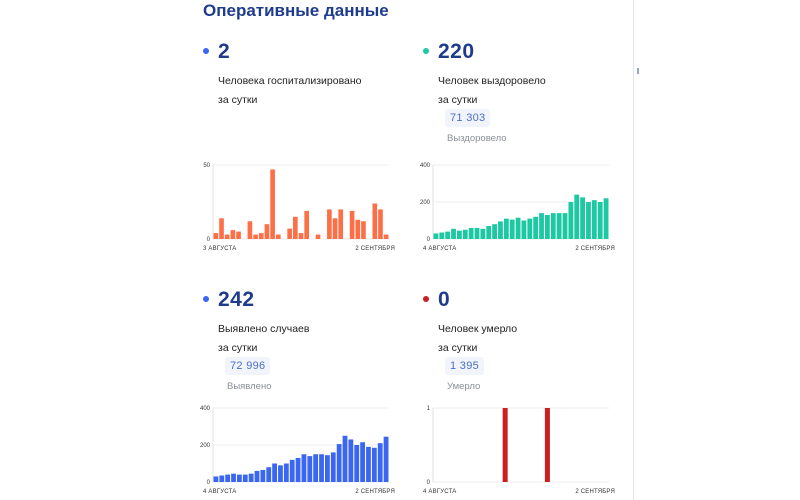 This screenshot has width=800, height=500. Describe the element at coordinates (264, 329) in the screenshot. I see `description-line: Выявлено случаев` at that location.